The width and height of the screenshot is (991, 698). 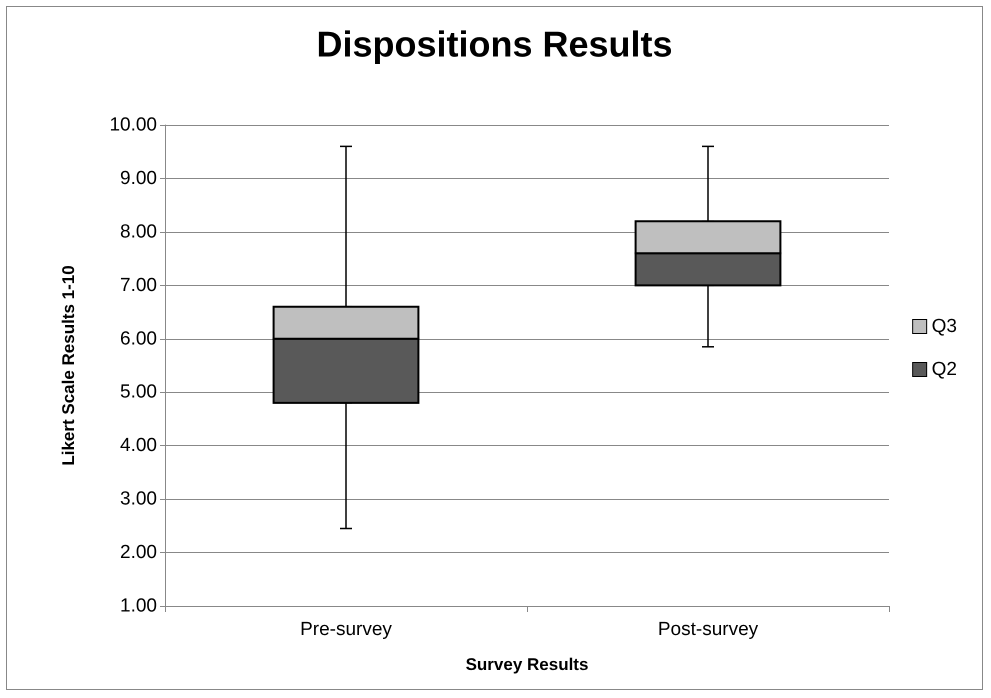 What do you see at coordinates (494, 44) in the screenshot?
I see `chart-title: Dispositions Results` at bounding box center [494, 44].